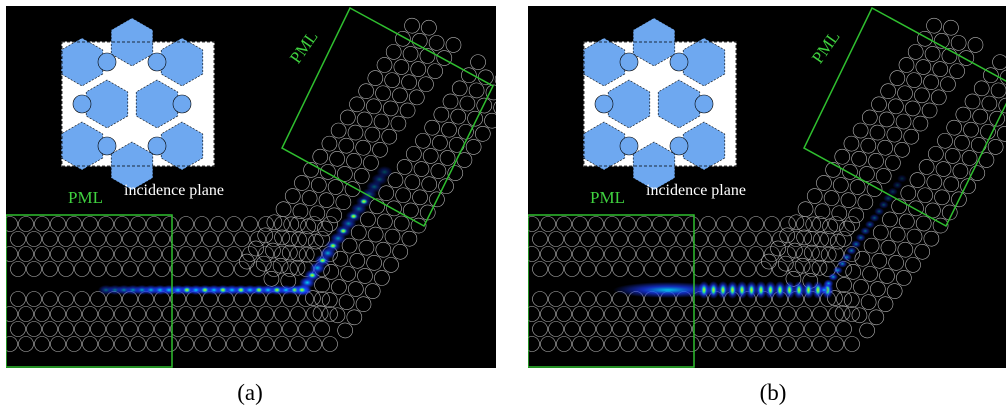  What do you see at coordinates (250, 392) in the screenshot?
I see `caption-a: (a)` at bounding box center [250, 392].